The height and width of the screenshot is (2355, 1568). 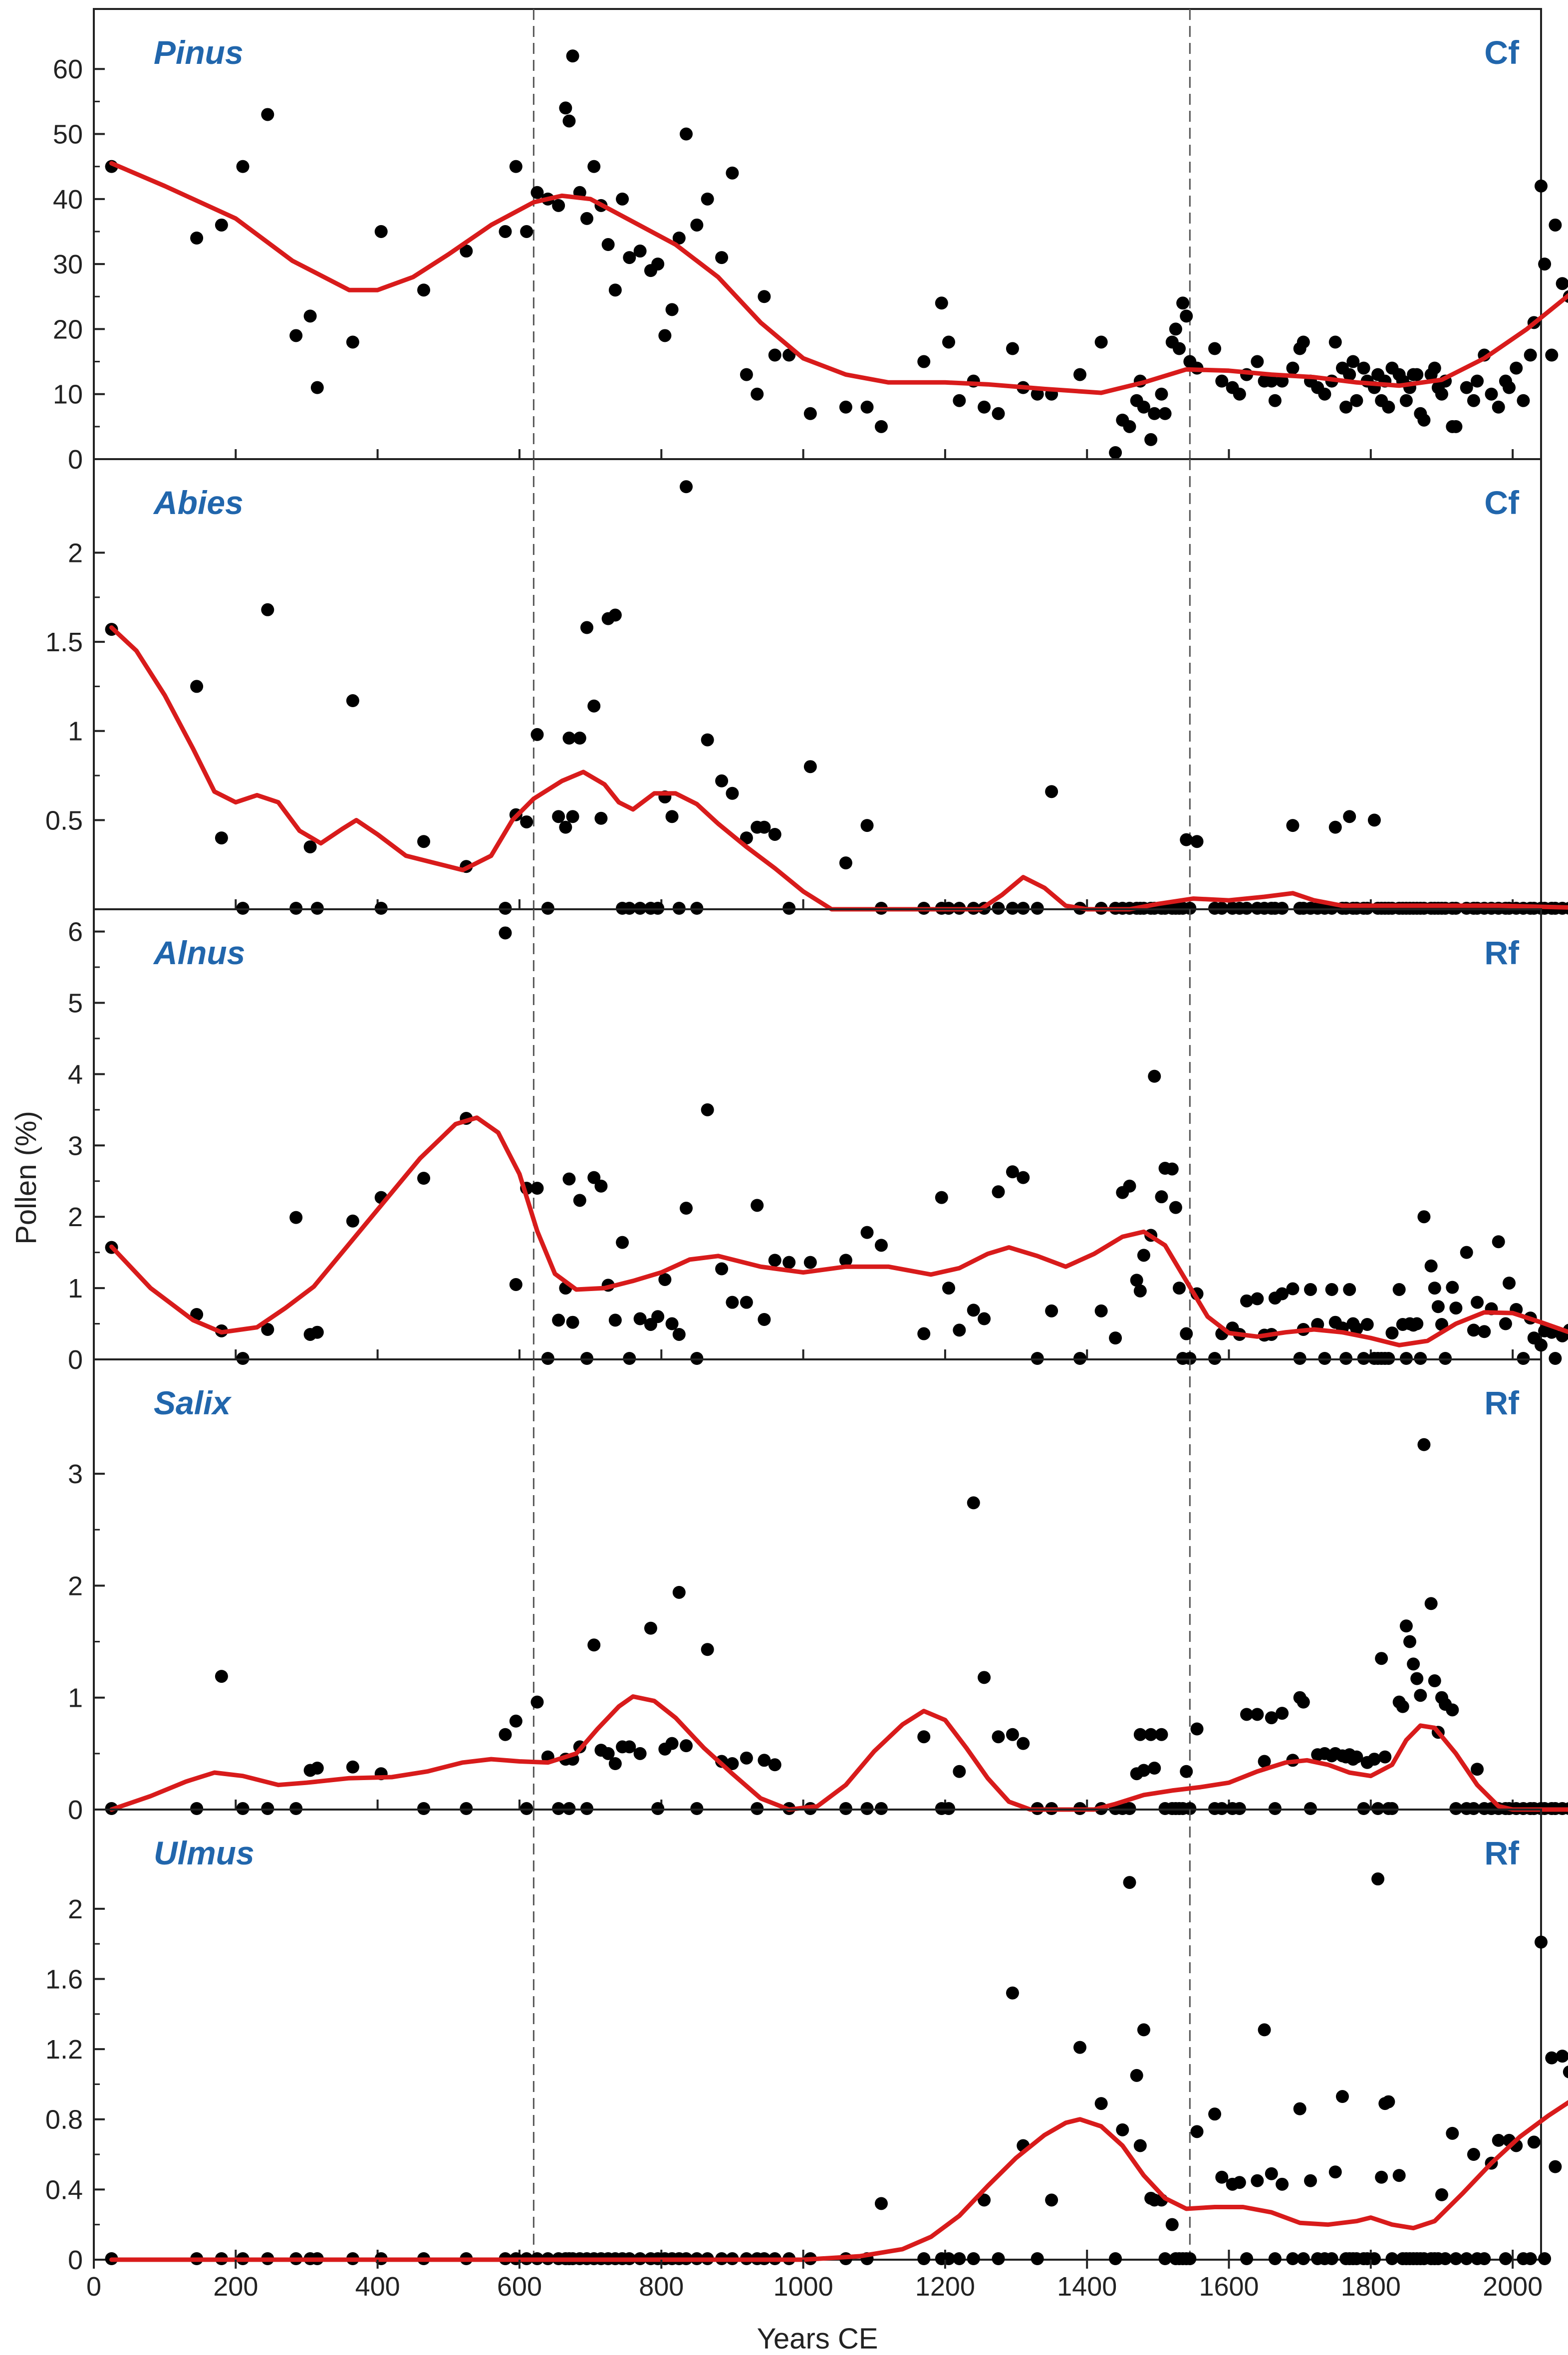 What do you see at coordinates (519, 2287) in the screenshot?
I see `x-tick-label: 600` at bounding box center [519, 2287].